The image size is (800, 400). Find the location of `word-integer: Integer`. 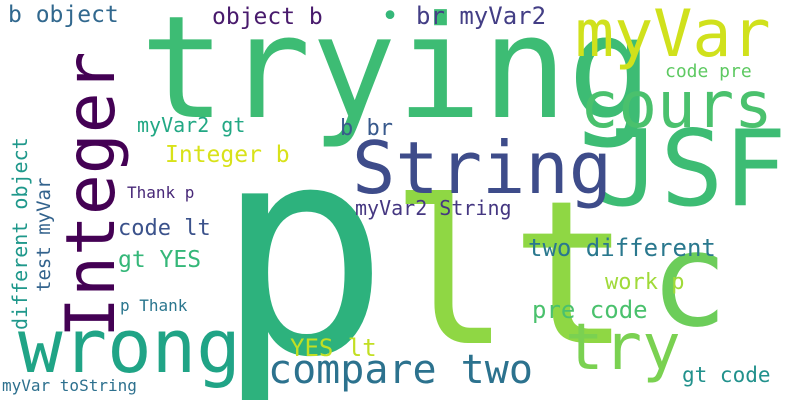

word-integer: Integer is located at coordinates (91, 194).